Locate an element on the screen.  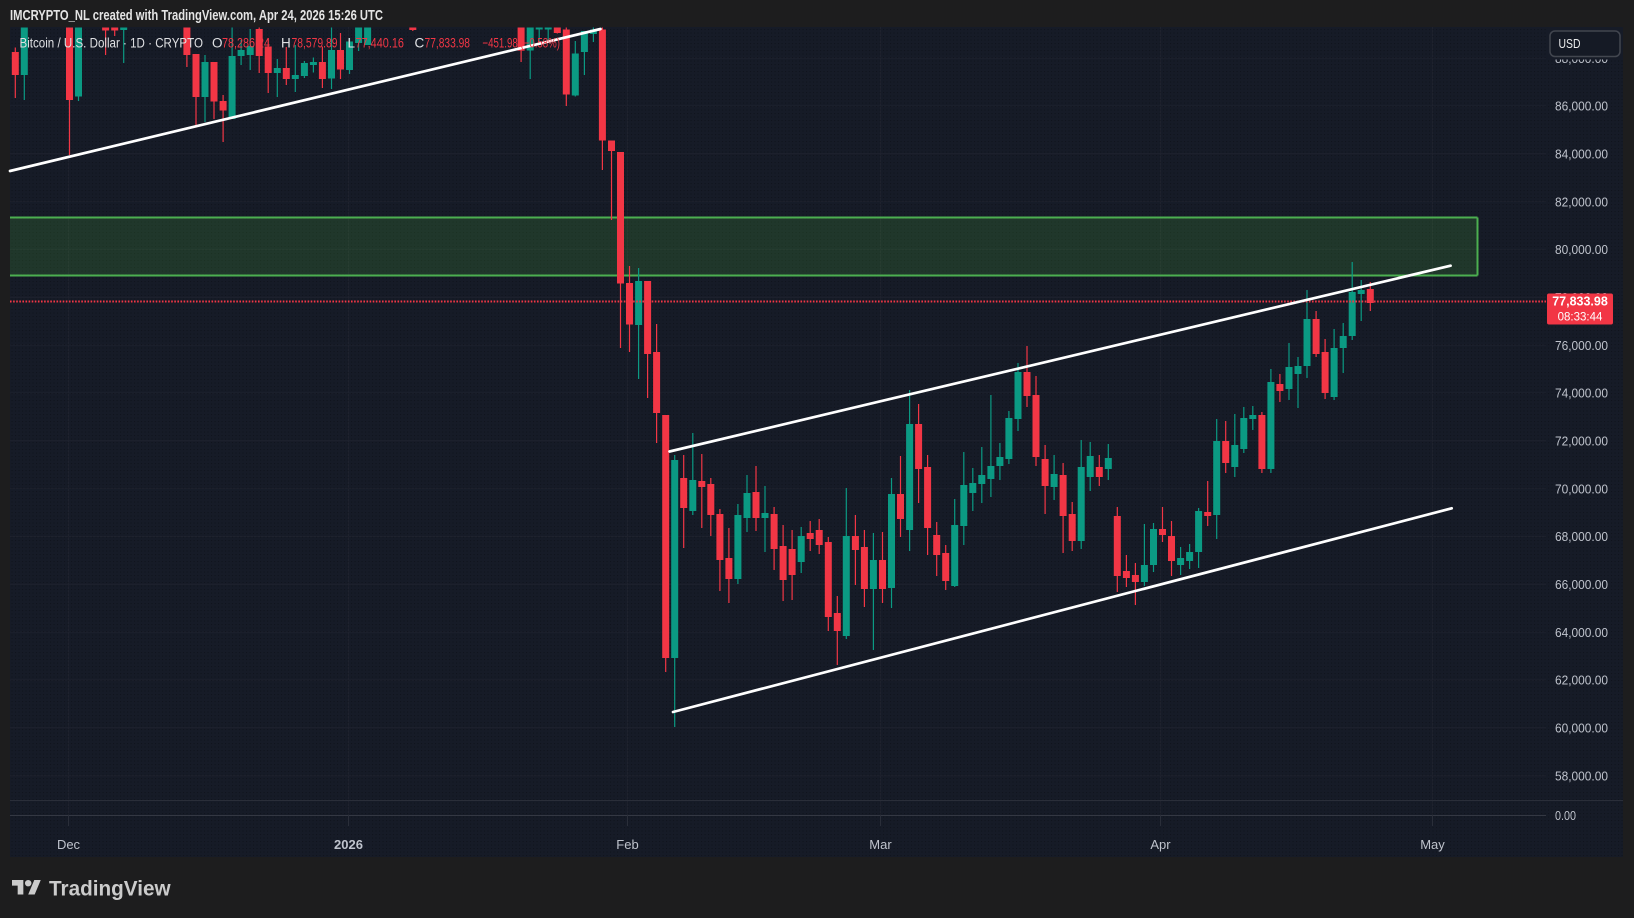
svg-text: 70,000.00 is located at coordinates (1581, 488).